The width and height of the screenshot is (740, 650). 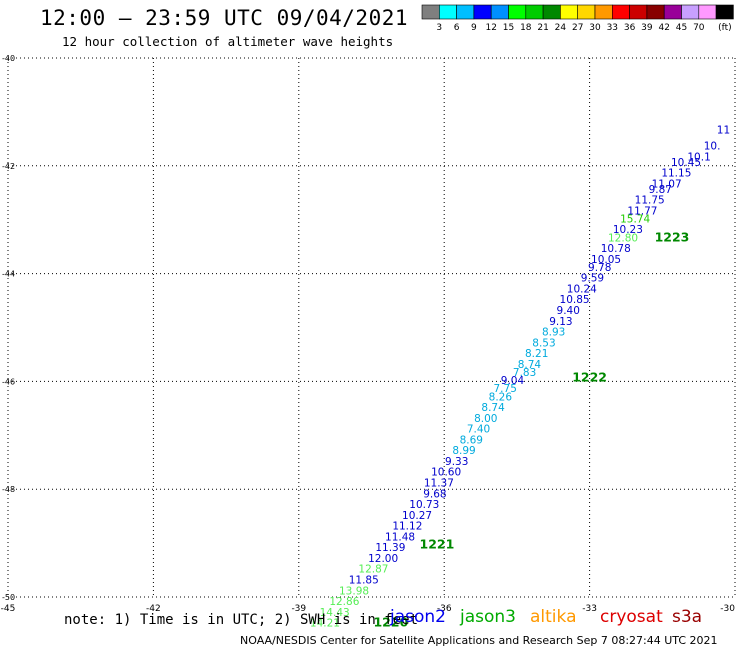 I want to click on colorbar-tick-label: 27, so click(x=577, y=28).